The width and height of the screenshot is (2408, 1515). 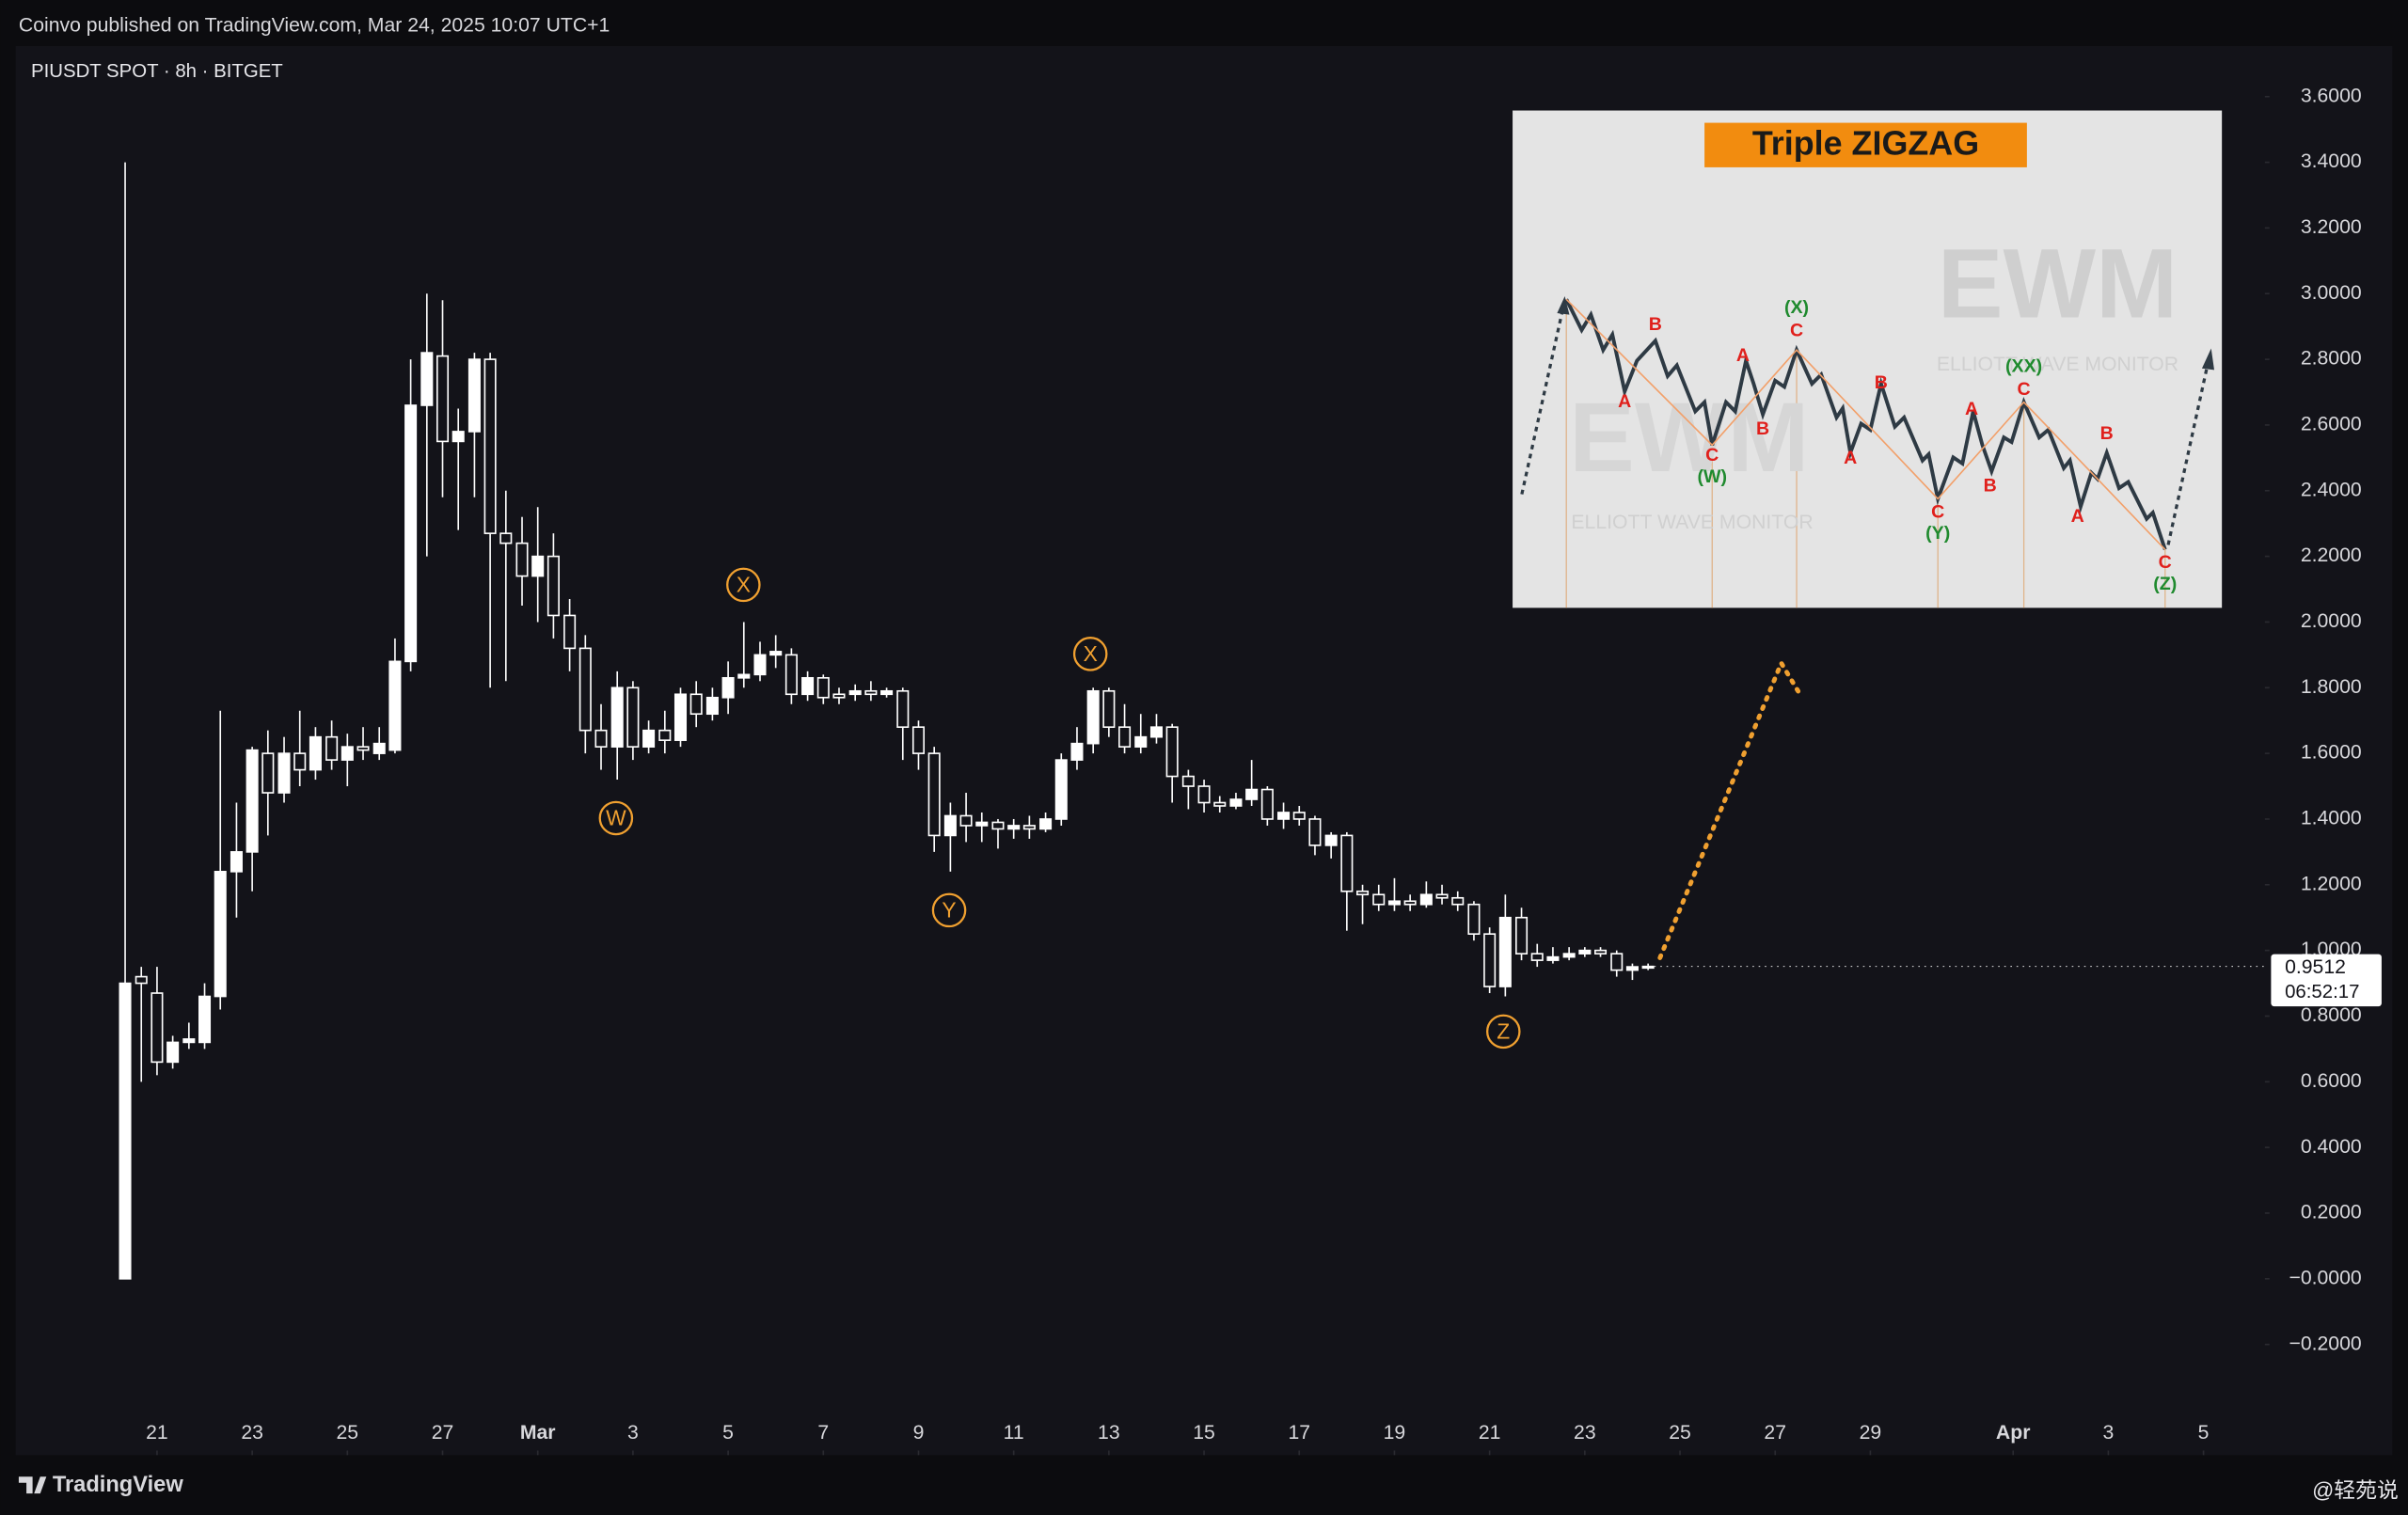 I want to click on y-tick-label: 3.4000, so click(x=2332, y=161).